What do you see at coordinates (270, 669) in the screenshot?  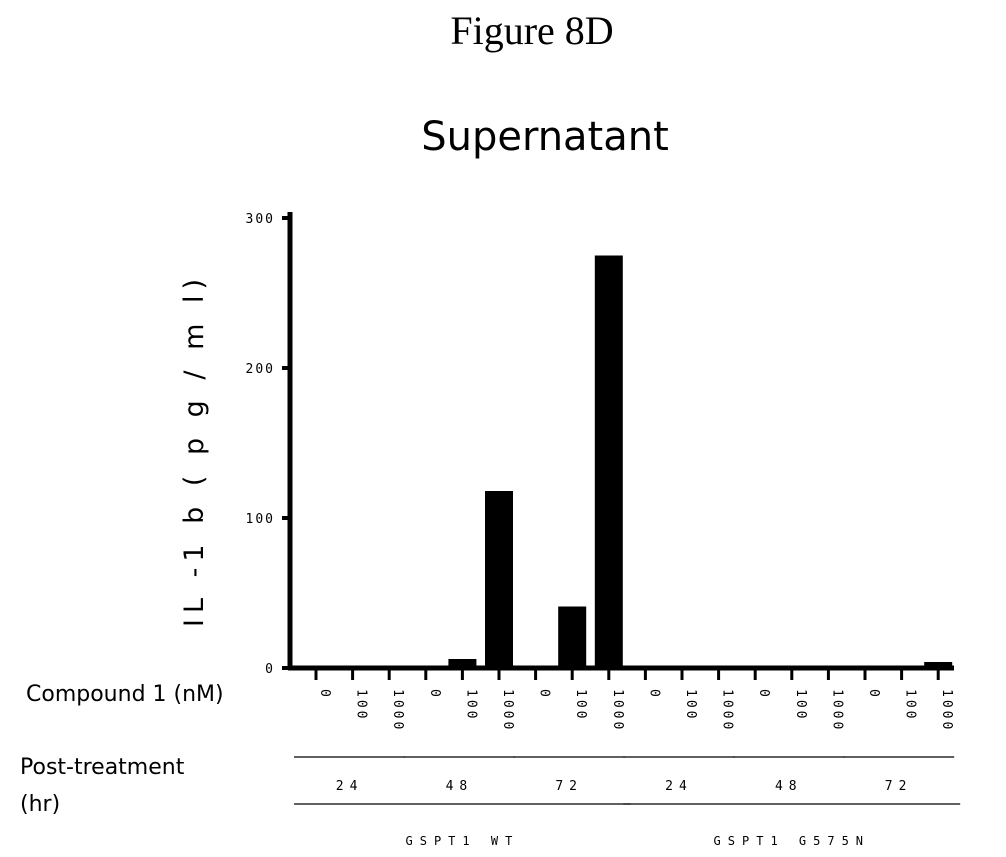 I see `y-tick-label: 0` at bounding box center [270, 669].